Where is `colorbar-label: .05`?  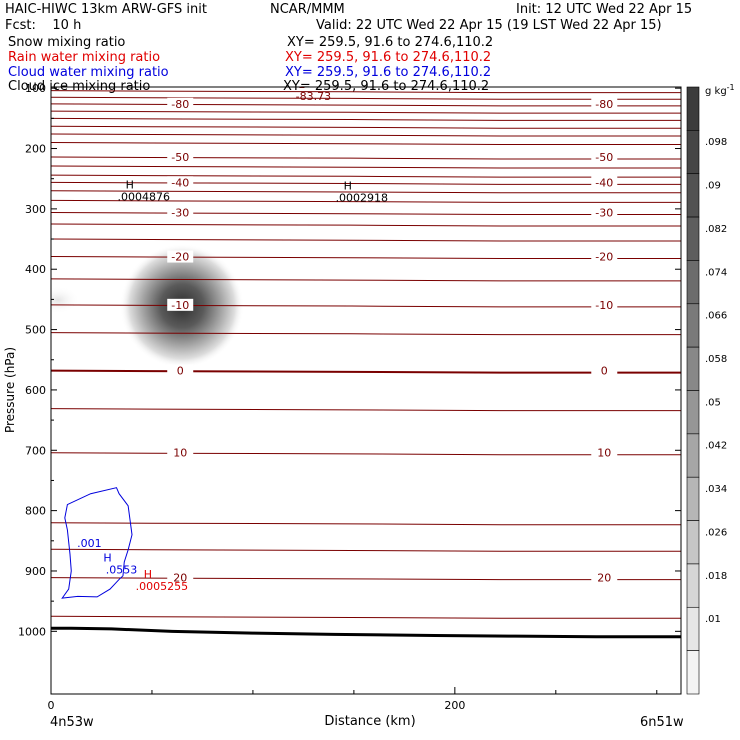
colorbar-label: .05 is located at coordinates (713, 402).